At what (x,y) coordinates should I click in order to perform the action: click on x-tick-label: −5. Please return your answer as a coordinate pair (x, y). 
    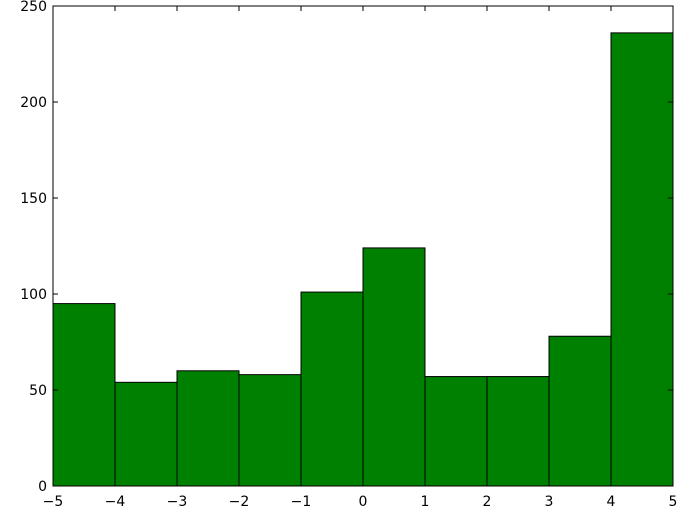
    Looking at the image, I should click on (53, 502).